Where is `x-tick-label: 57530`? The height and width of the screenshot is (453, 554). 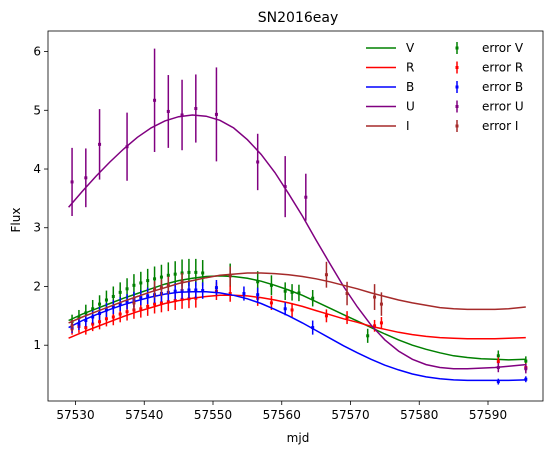 x-tick-label: 57530 is located at coordinates (75, 415).